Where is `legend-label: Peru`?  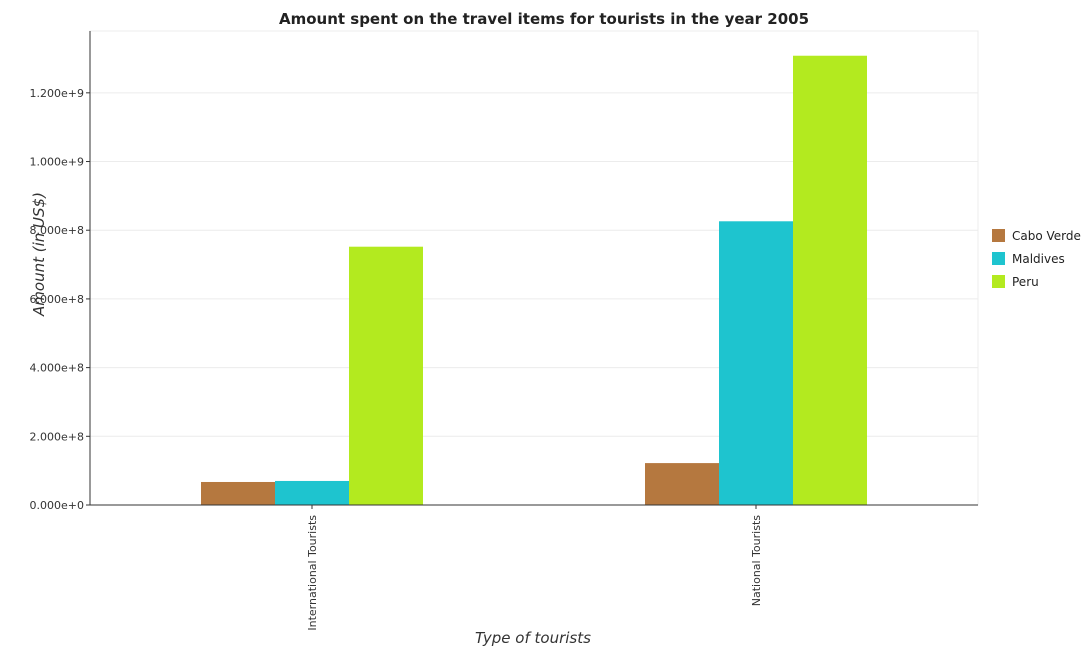 legend-label: Peru is located at coordinates (1025, 282).